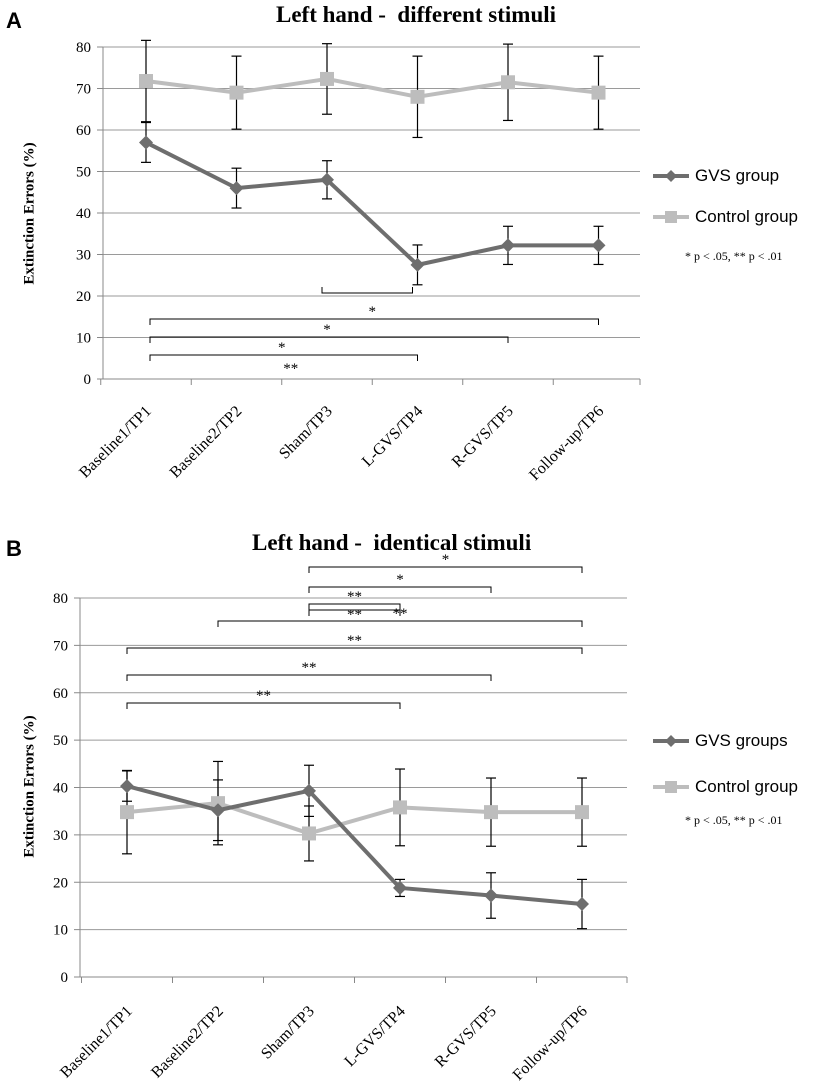 The image size is (827, 1087). Describe the element at coordinates (392, 542) in the screenshot. I see `chart-title: Left hand - identical stimuli` at that location.